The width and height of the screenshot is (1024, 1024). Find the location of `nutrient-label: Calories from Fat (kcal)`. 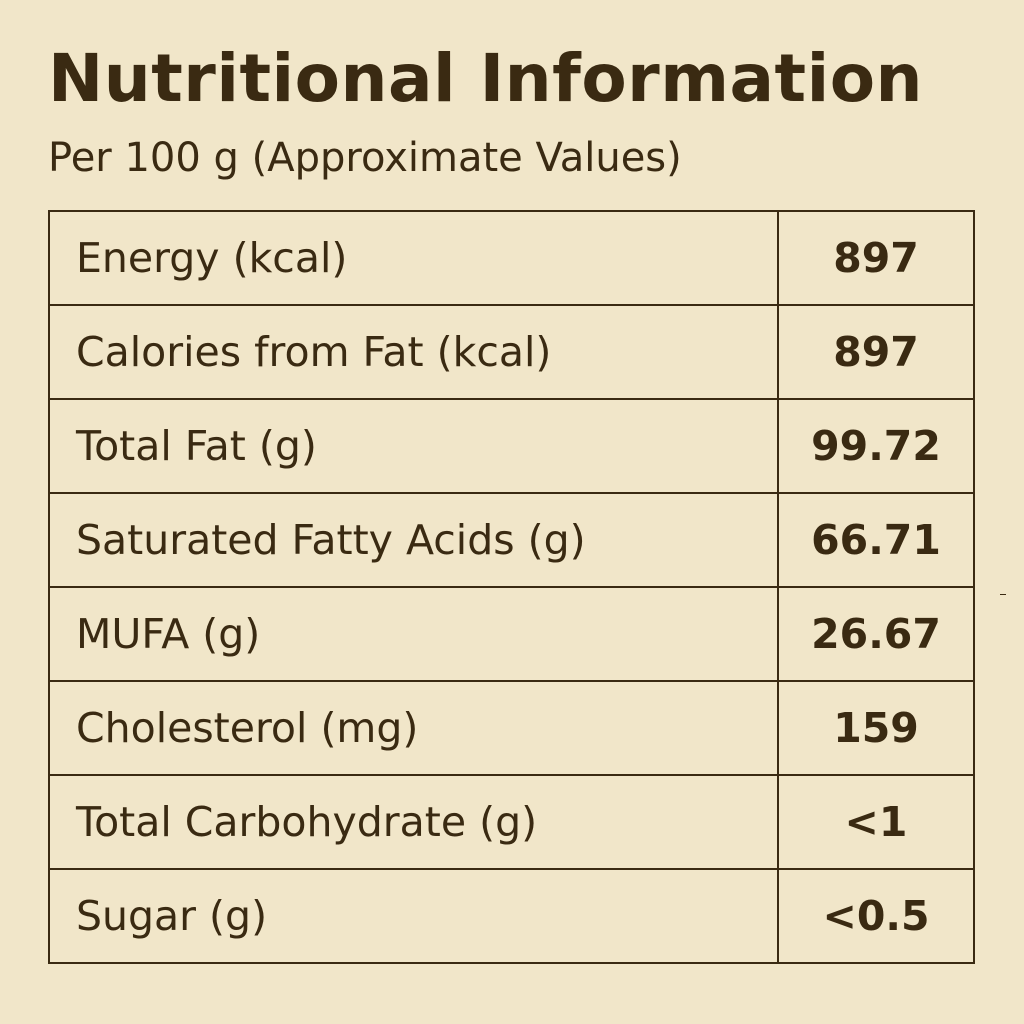

nutrient-label: Calories from Fat (kcal) is located at coordinates (413, 352).